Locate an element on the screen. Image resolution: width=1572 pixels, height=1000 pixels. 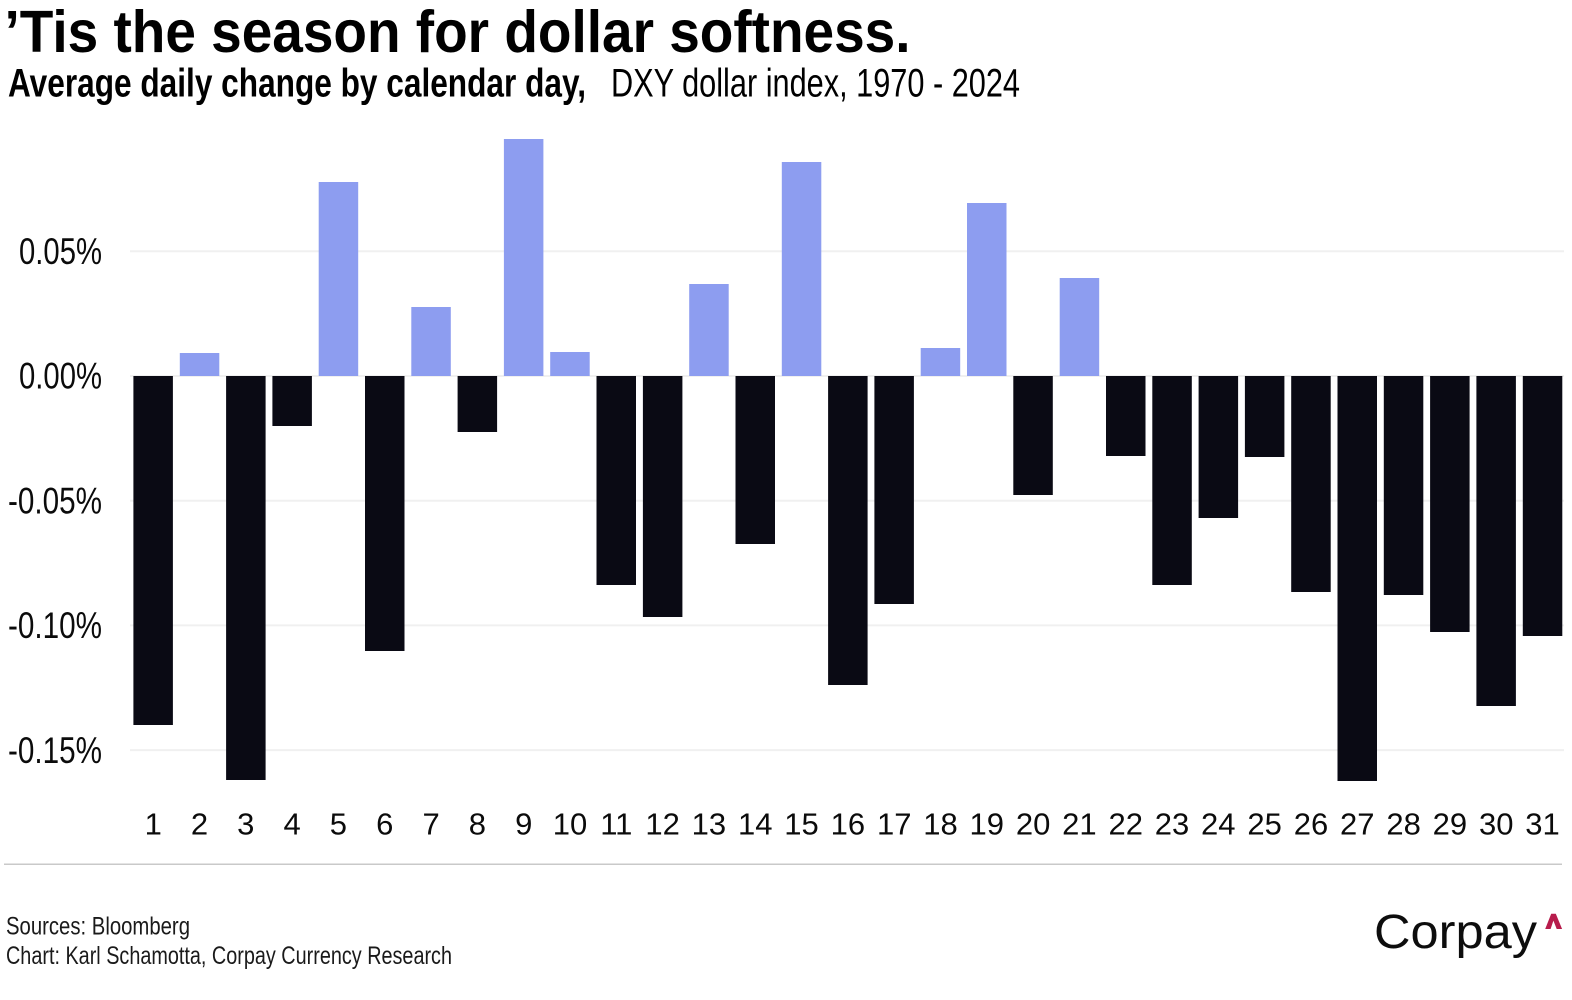
svg-text: 15 is located at coordinates (801, 824).